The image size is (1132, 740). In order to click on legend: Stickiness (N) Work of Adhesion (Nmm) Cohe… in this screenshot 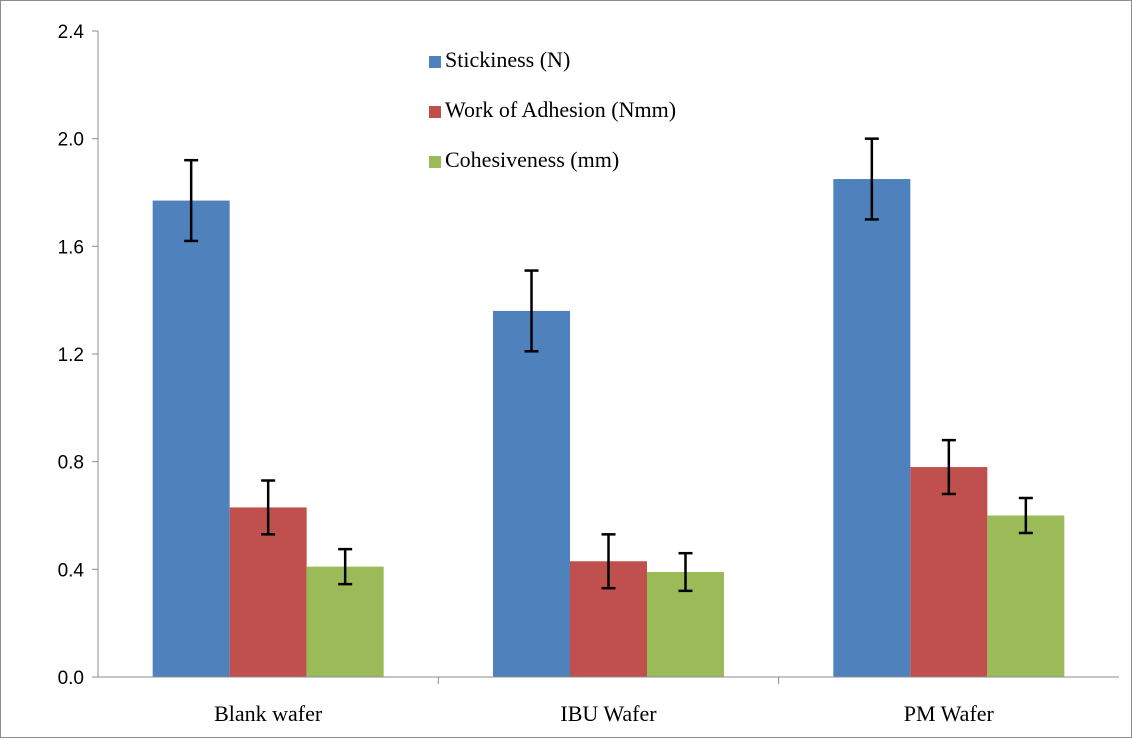, I will do `click(552, 109)`.